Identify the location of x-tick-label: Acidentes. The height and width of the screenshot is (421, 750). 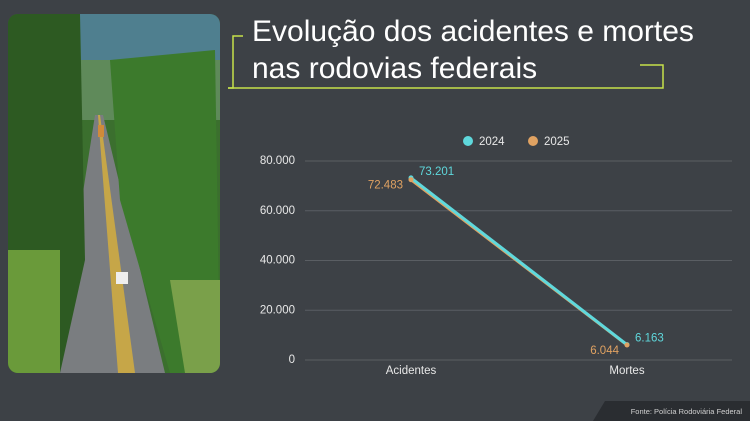
(411, 371).